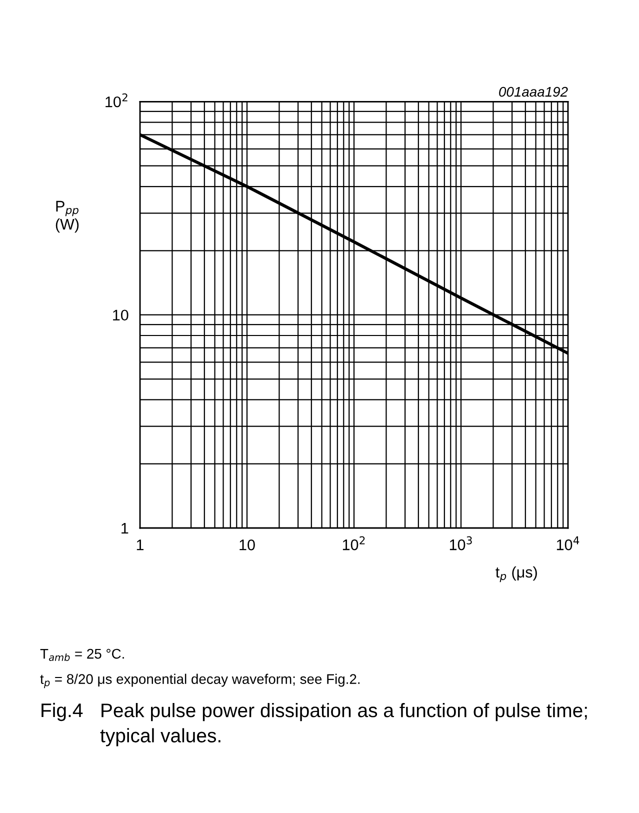 Image resolution: width=639 pixels, height=813 pixels. I want to click on x-tick-label: 1, so click(140, 545).